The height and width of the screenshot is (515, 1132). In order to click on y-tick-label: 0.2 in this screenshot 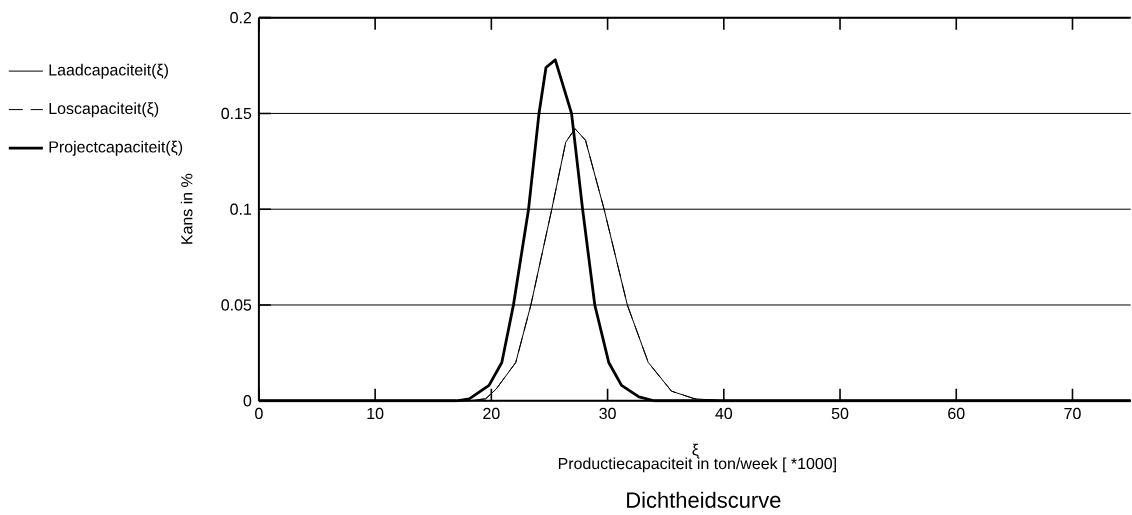, I will do `click(241, 18)`.